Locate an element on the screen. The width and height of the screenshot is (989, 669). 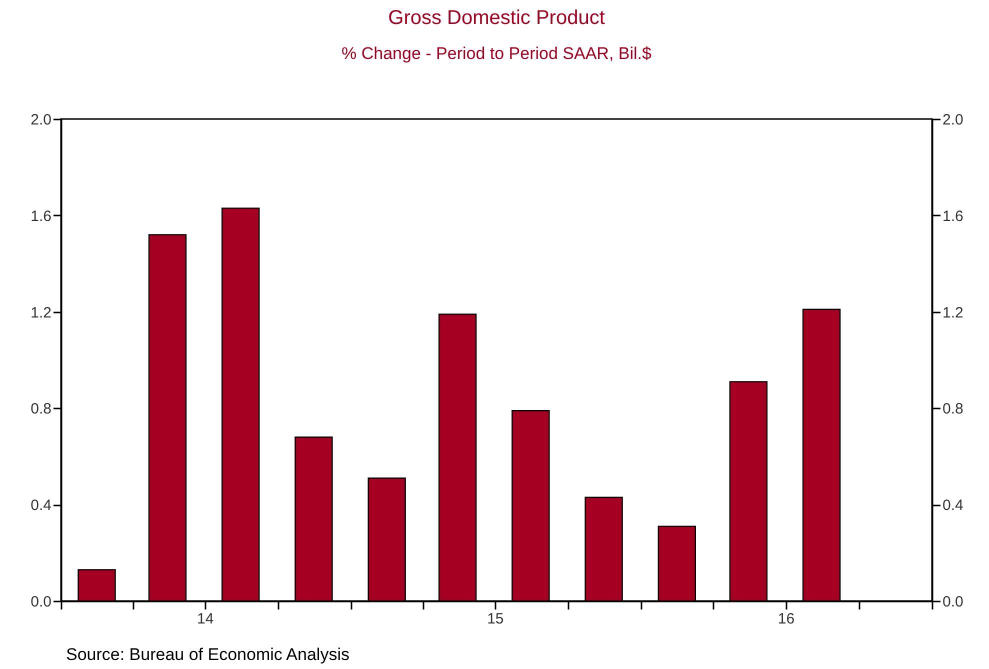
y2-tick-label: 0.4 is located at coordinates (953, 505).